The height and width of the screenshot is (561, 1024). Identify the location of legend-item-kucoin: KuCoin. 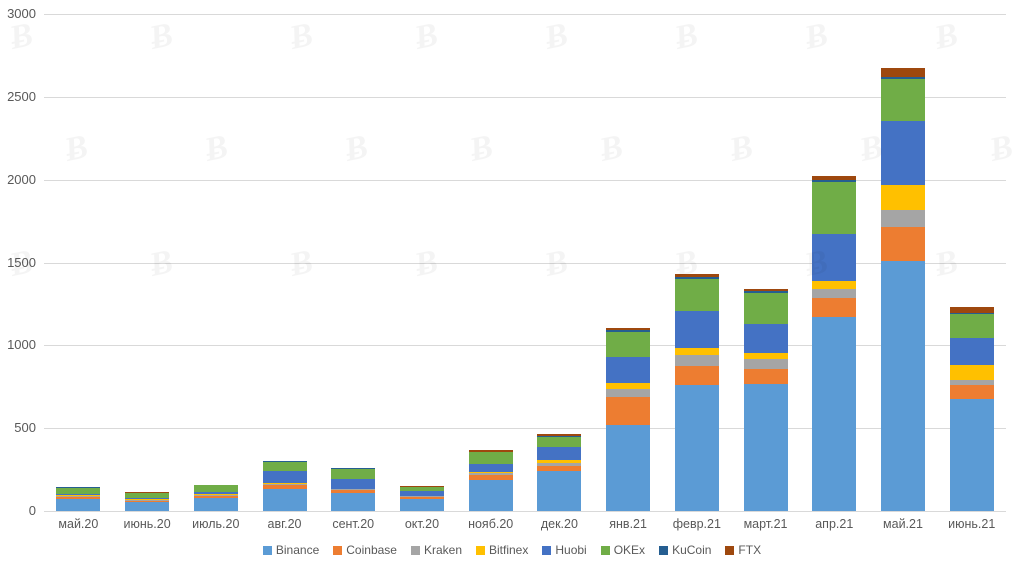
(685, 550).